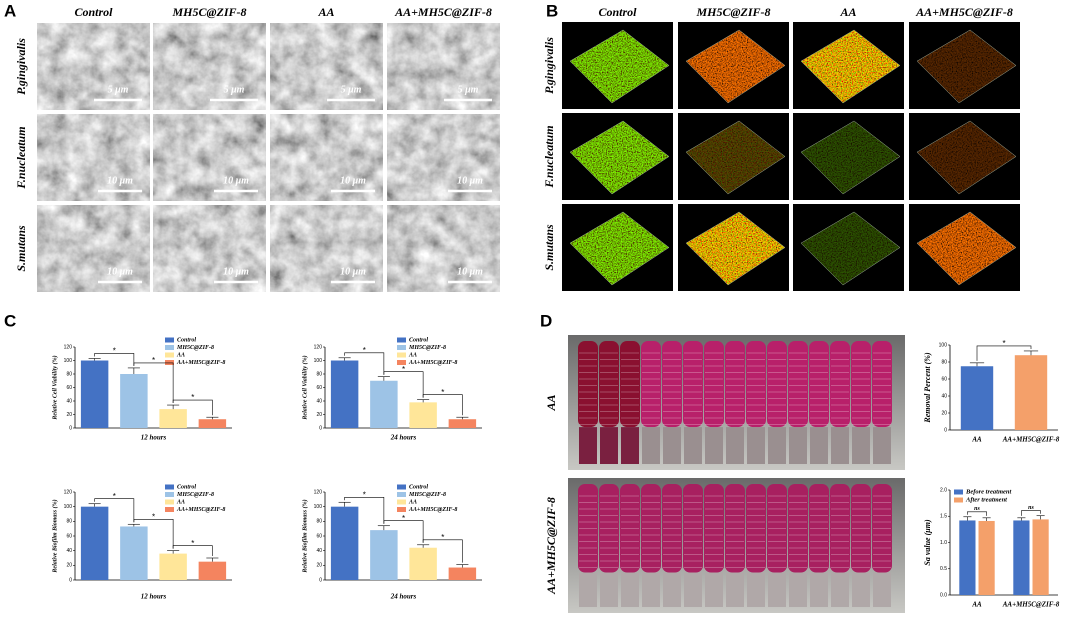  Describe the element at coordinates (93, 12) in the screenshot. I see `column-header: Control` at that location.